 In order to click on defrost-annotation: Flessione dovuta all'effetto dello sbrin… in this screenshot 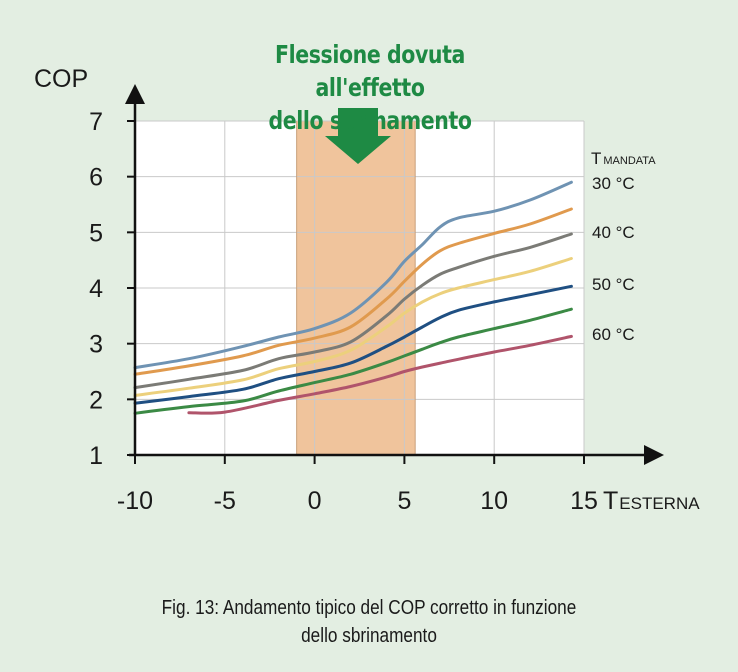, I will do `click(369, 87)`.